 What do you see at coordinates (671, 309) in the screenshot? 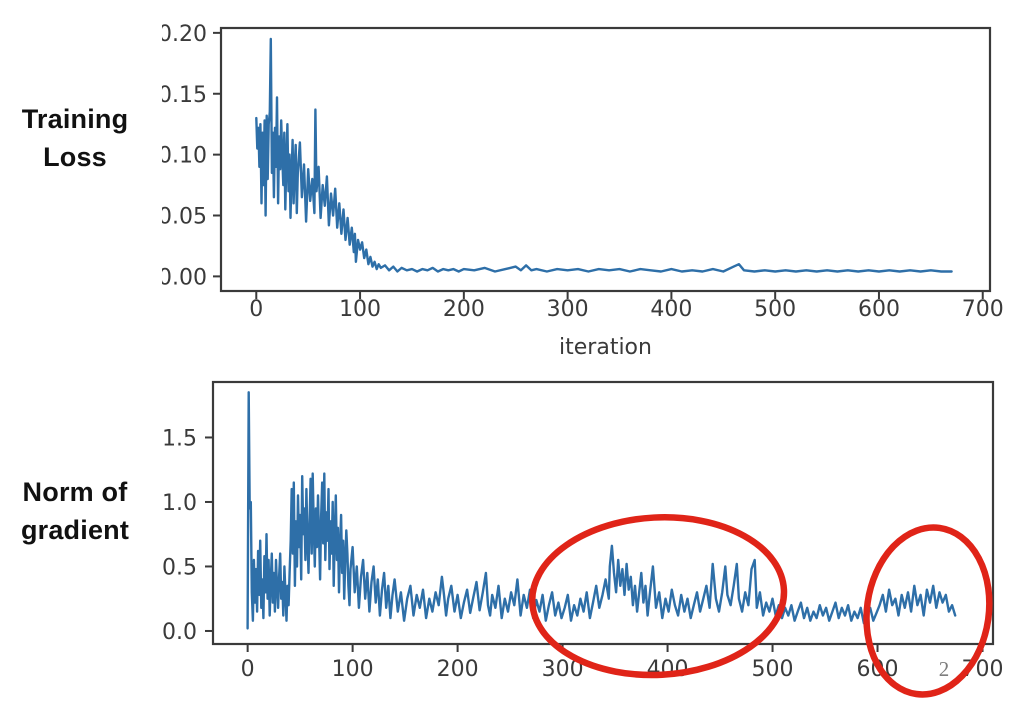
I see `x-tick-label: 400` at bounding box center [671, 309].